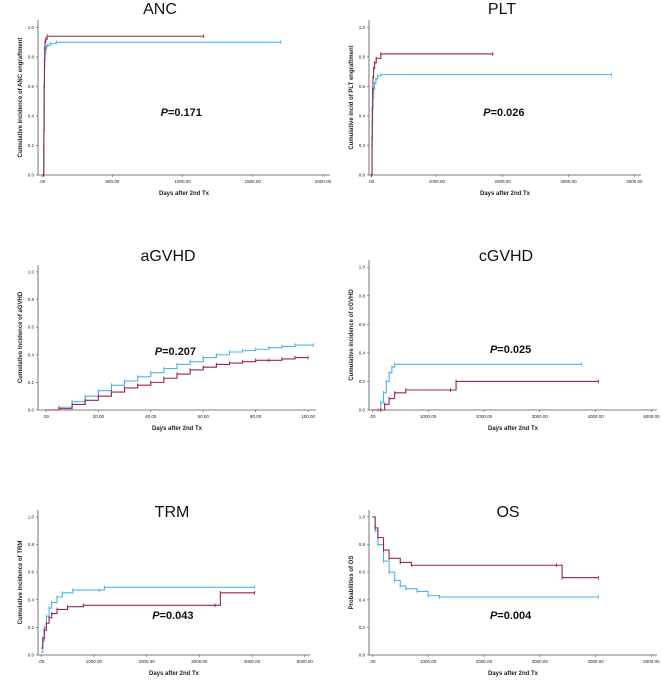  Describe the element at coordinates (179, 352) in the screenshot. I see `p-number: =0.207` at that location.